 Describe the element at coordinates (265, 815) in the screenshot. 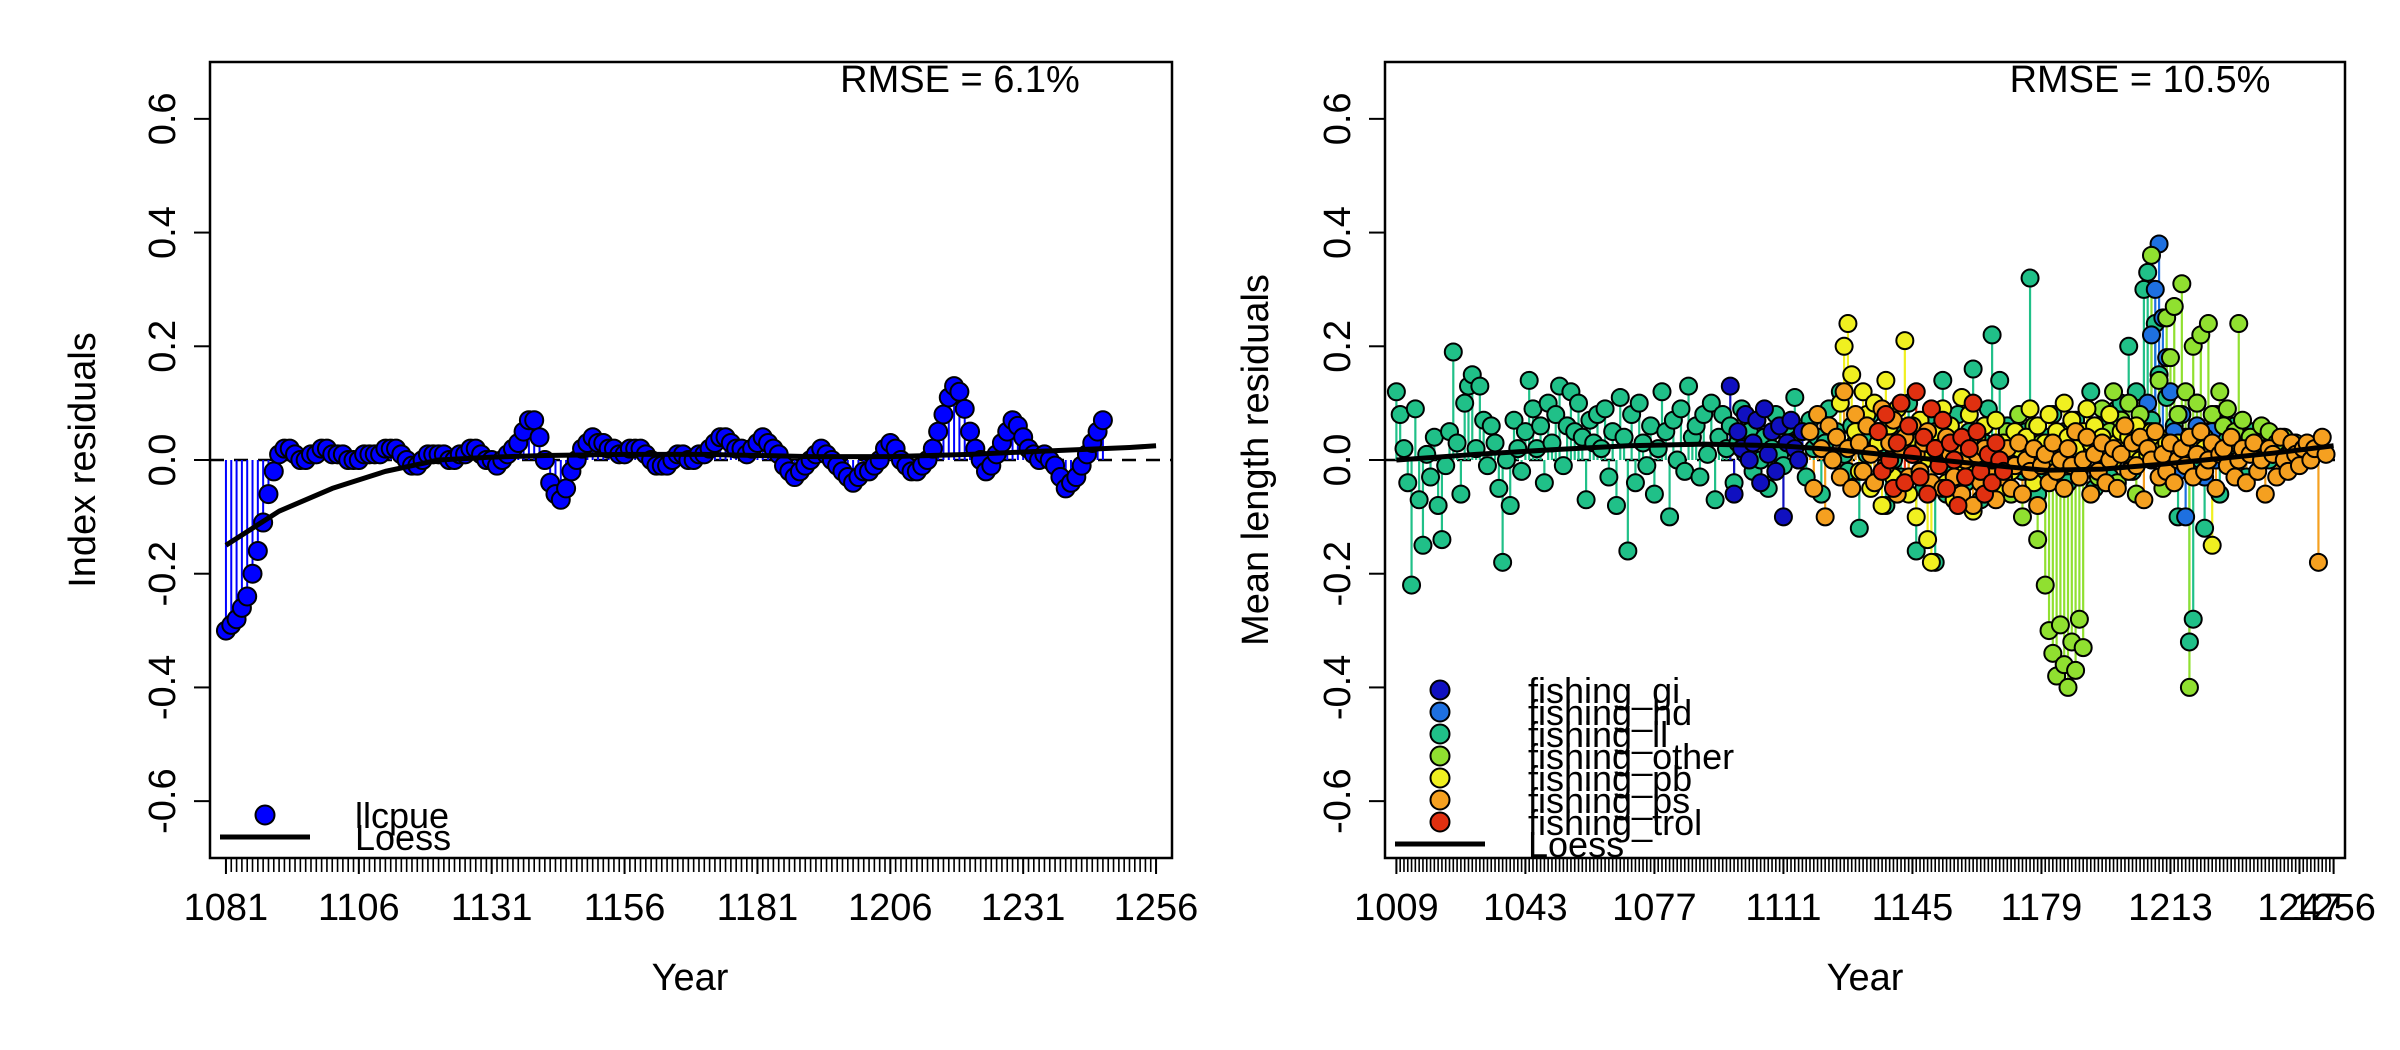

I see `left-legend-llcpue-symbol` at that location.